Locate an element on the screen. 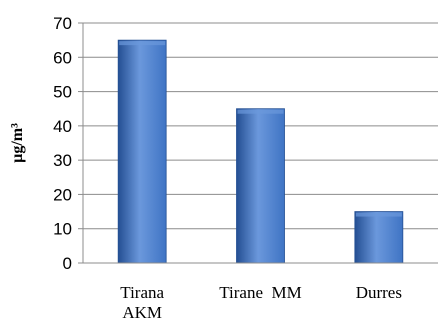 Image resolution: width=441 pixels, height=327 pixels. x-category-label: Tirana AKM is located at coordinates (142, 302).